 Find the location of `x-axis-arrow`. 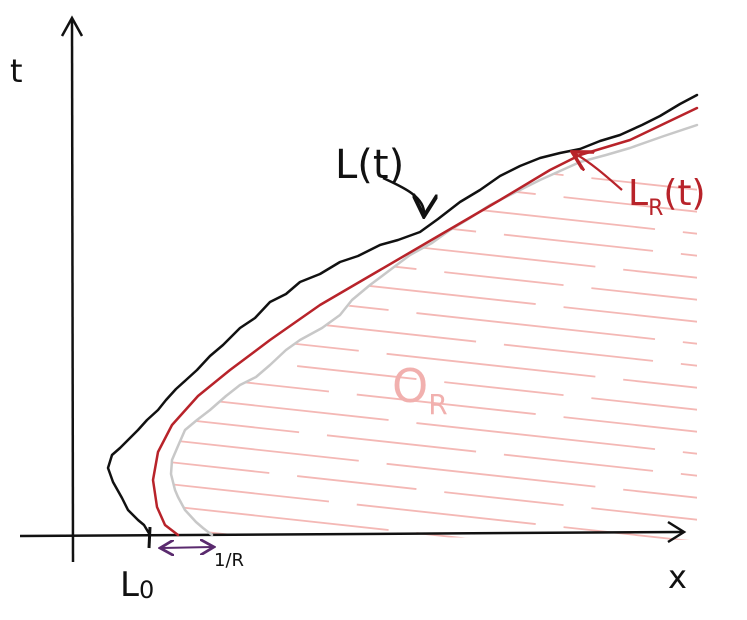

x-axis-arrow is located at coordinates (677, 532).